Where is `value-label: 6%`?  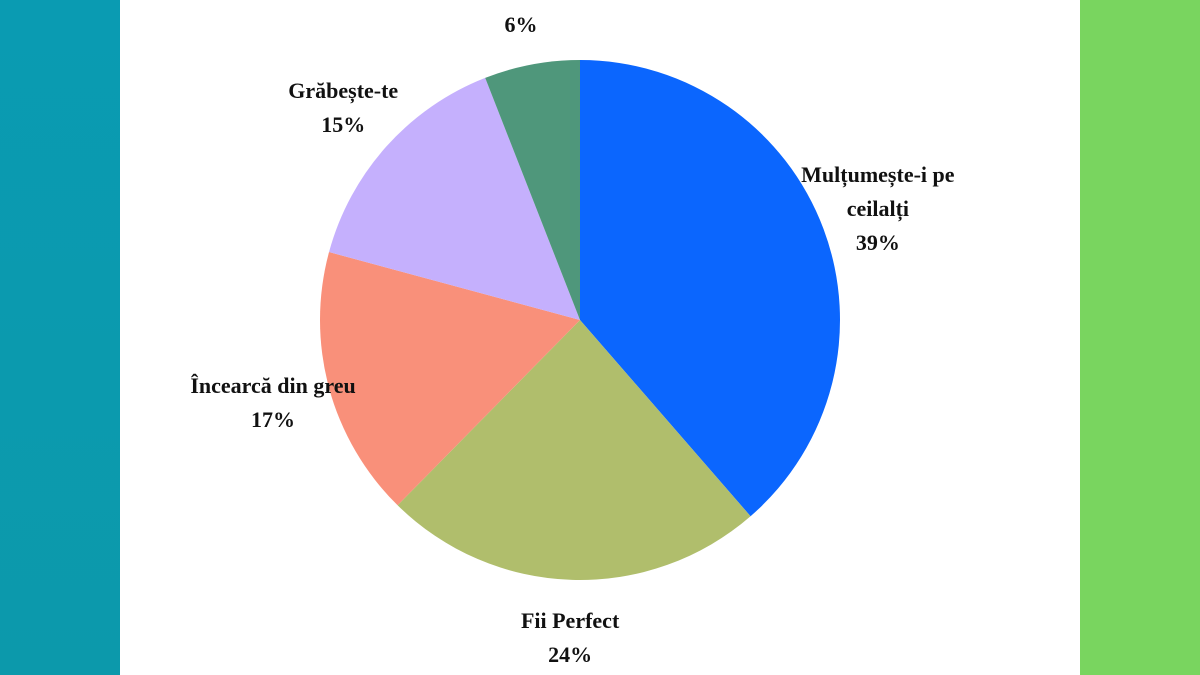
value-label: 6% is located at coordinates (521, 24).